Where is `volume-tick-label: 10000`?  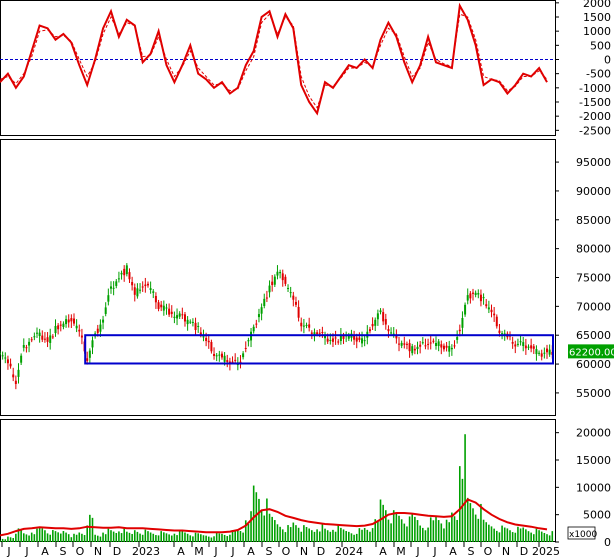 volume-tick-label: 10000 is located at coordinates (593, 487).